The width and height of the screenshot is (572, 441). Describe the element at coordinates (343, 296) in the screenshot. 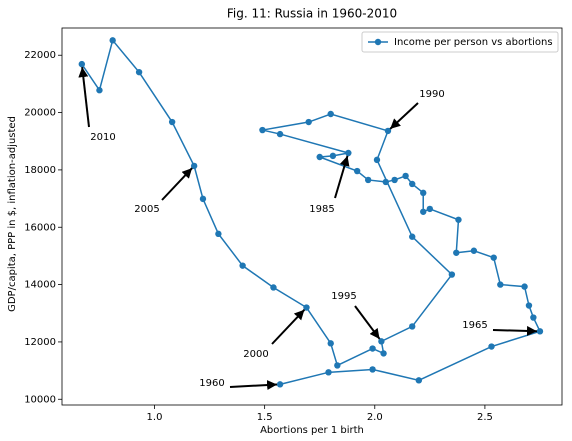

I see `annotation: 1995` at that location.